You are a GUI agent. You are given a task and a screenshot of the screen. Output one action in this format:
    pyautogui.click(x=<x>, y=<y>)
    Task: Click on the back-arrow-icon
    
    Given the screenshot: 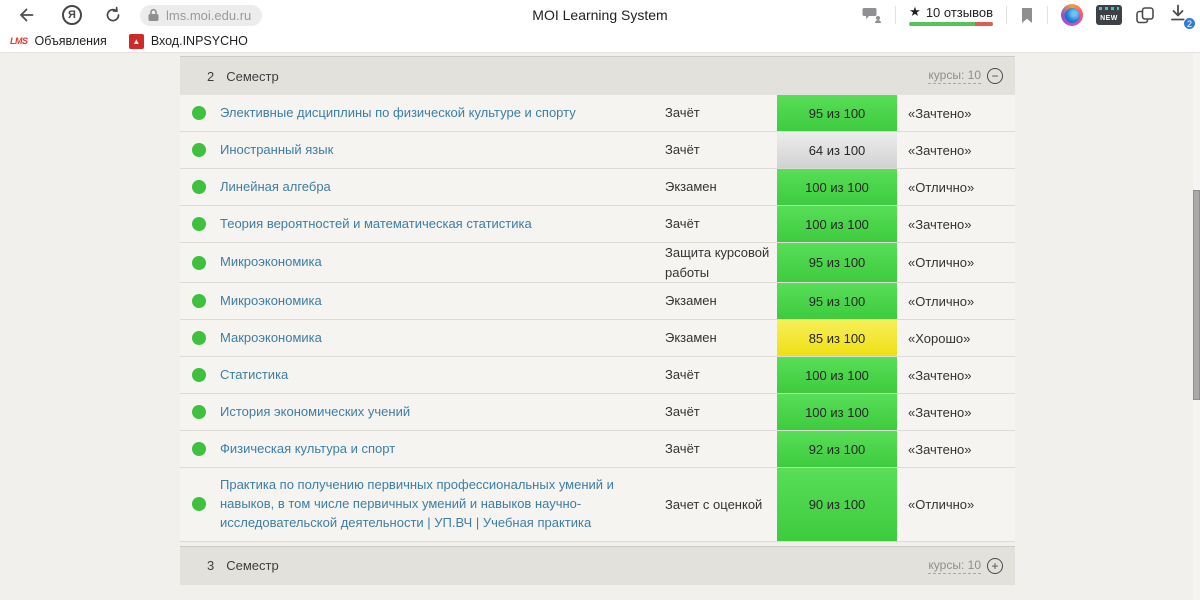 What is the action you would take?
    pyautogui.click(x=27, y=15)
    